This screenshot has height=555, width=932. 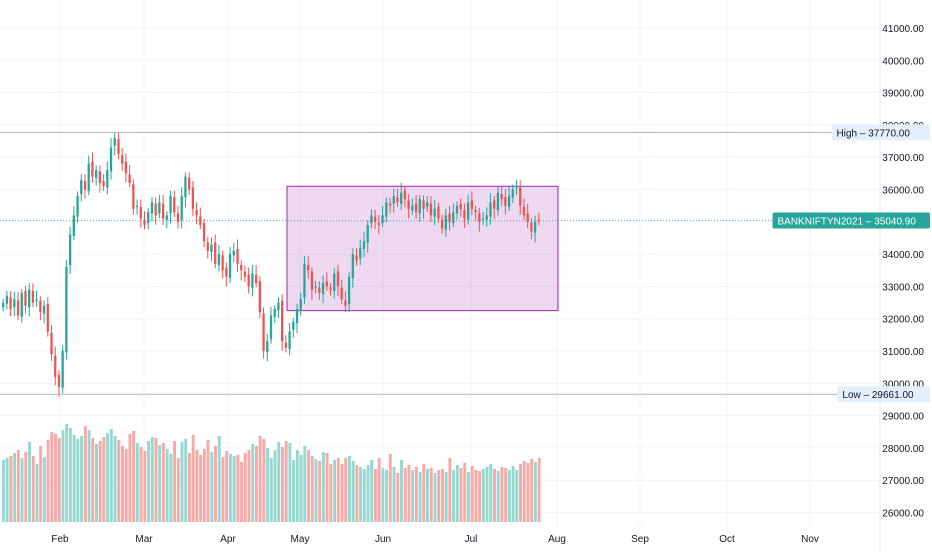 I want to click on time-tick-label: Feb, so click(x=60, y=539).